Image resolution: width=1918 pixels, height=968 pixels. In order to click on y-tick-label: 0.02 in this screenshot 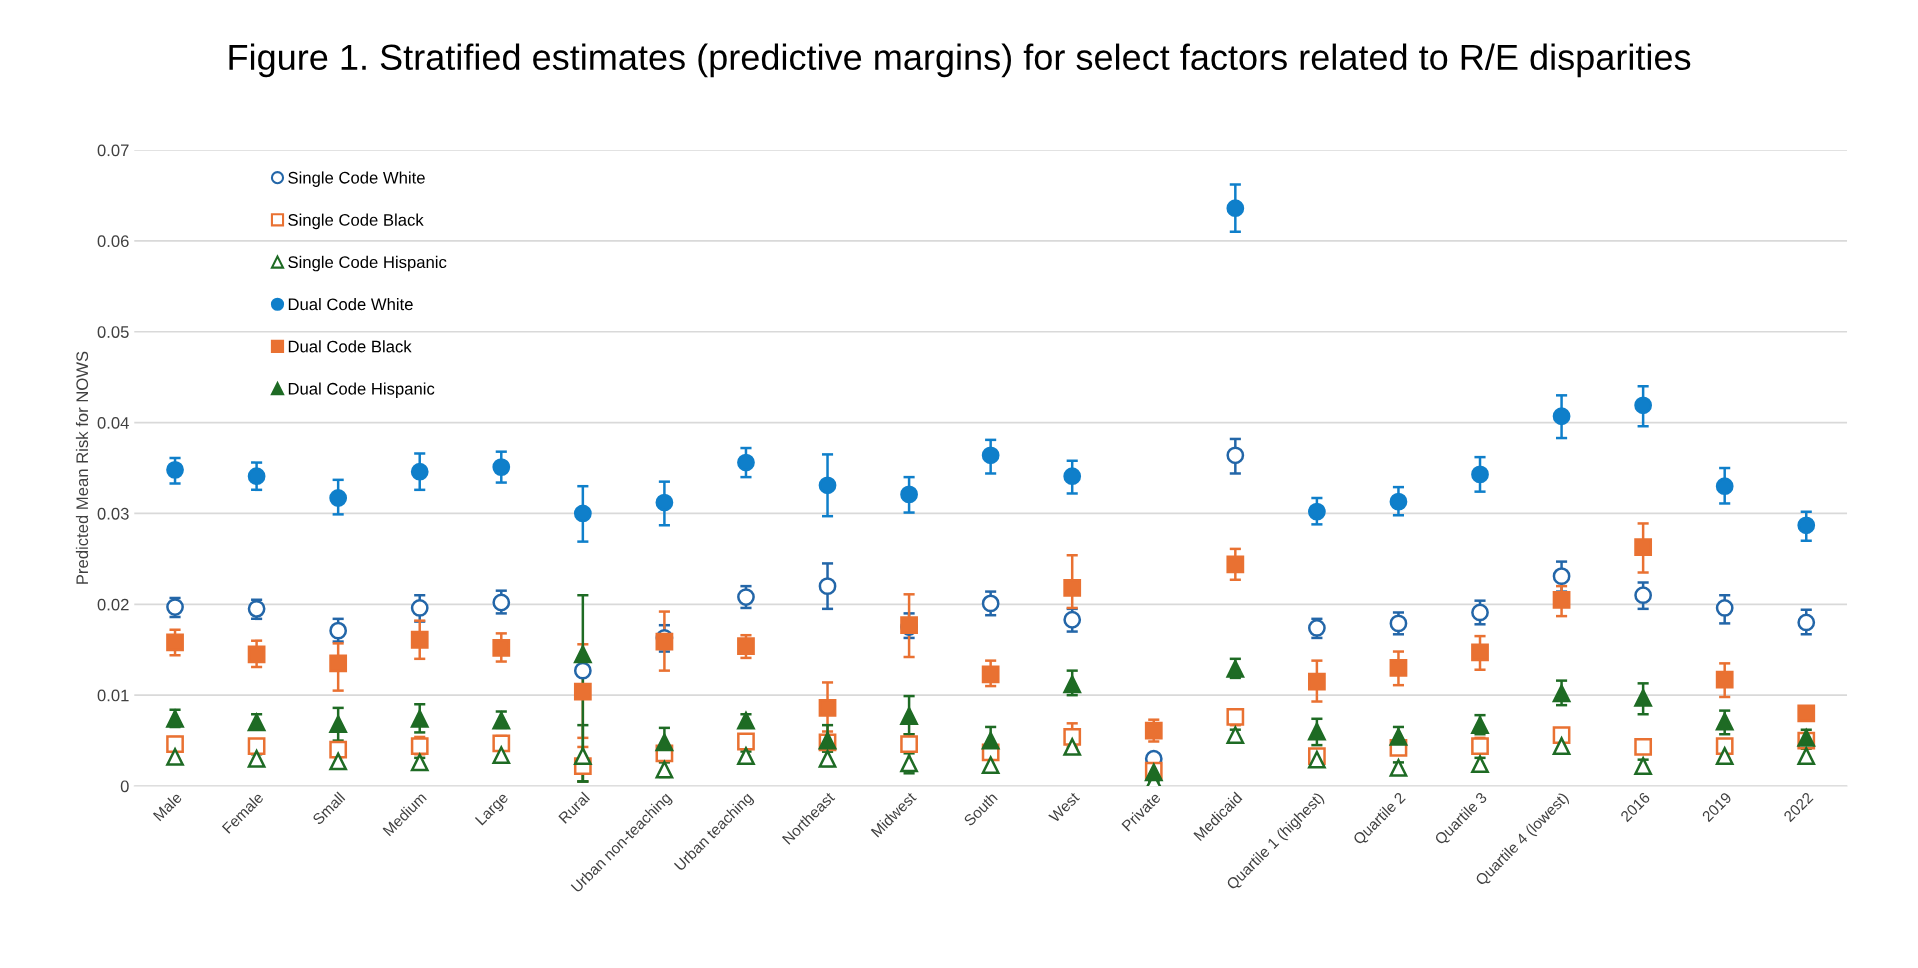, I will do `click(113, 604)`.